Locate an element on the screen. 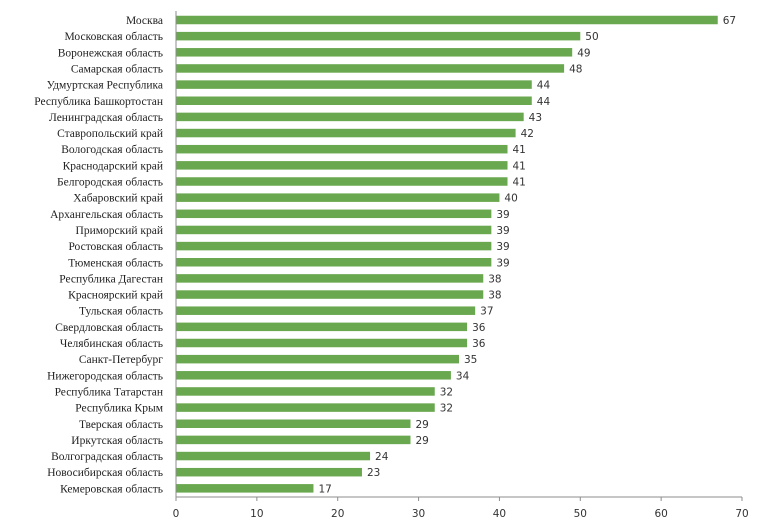  x-tick-label: 60 is located at coordinates (660, 514).